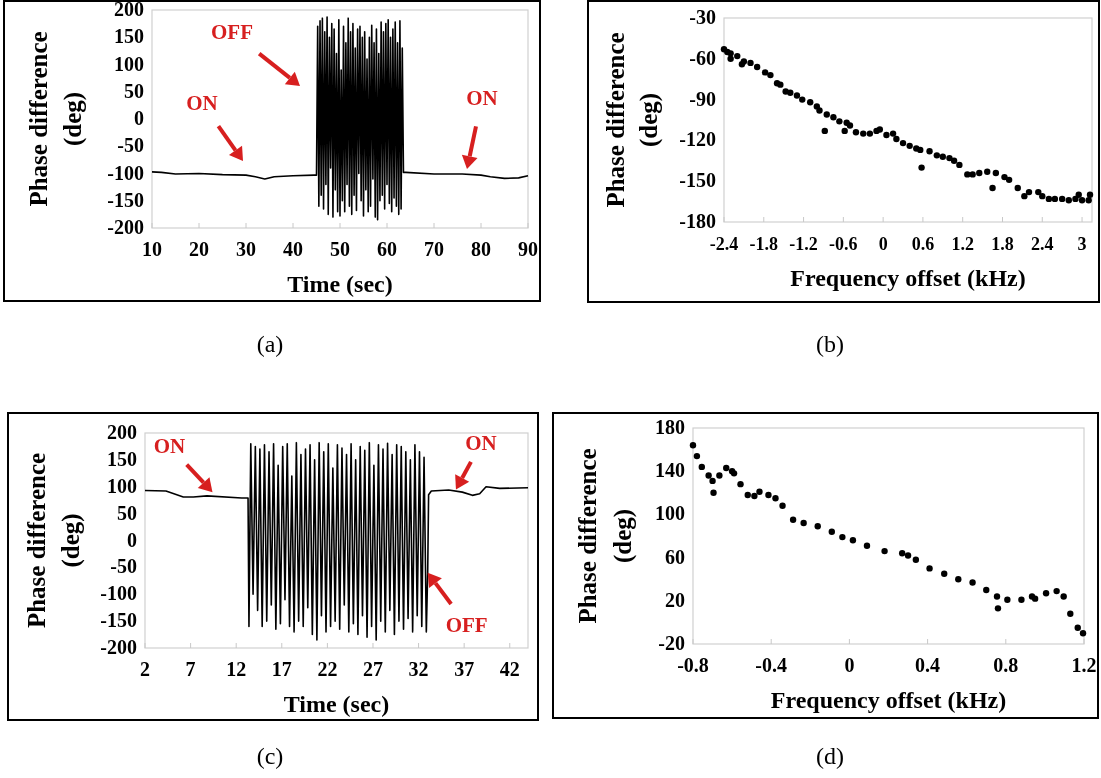 The image size is (1101, 778). I want to click on y-tick-label: -30, so click(702, 17).